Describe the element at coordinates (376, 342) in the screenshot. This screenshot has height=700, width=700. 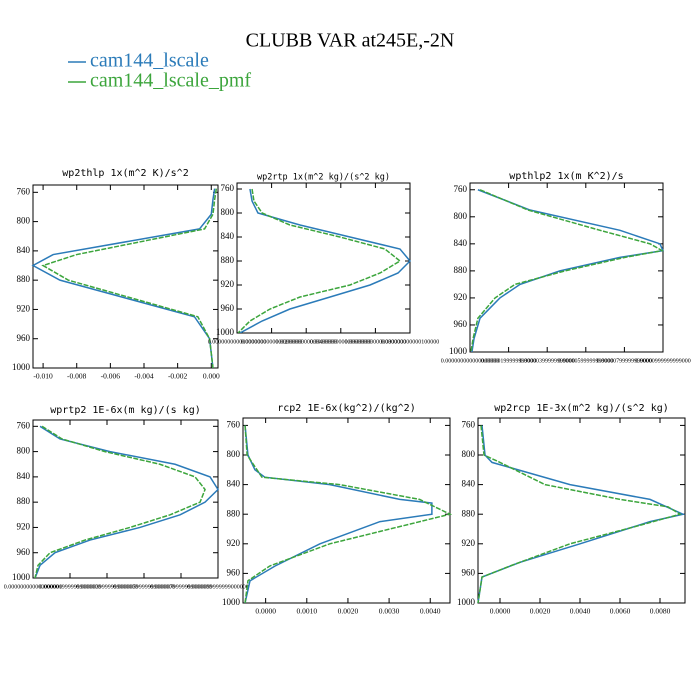
I see `x-tick-label: 0.0000000000000800000` at that location.